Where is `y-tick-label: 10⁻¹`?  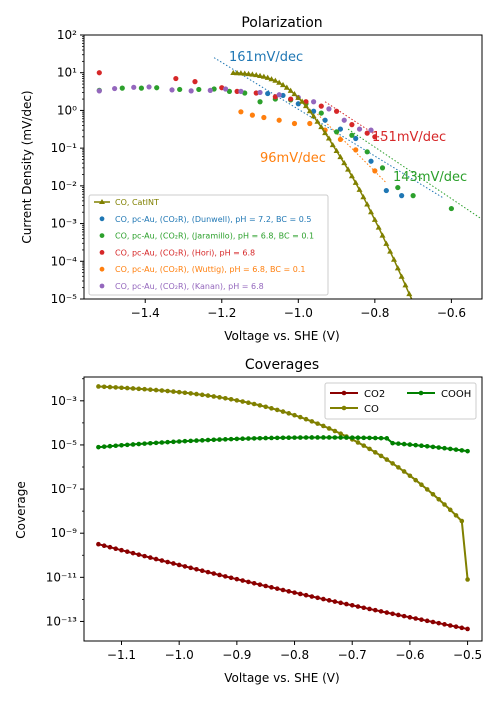 y-tick-label: 10⁻¹ is located at coordinates (64, 148).